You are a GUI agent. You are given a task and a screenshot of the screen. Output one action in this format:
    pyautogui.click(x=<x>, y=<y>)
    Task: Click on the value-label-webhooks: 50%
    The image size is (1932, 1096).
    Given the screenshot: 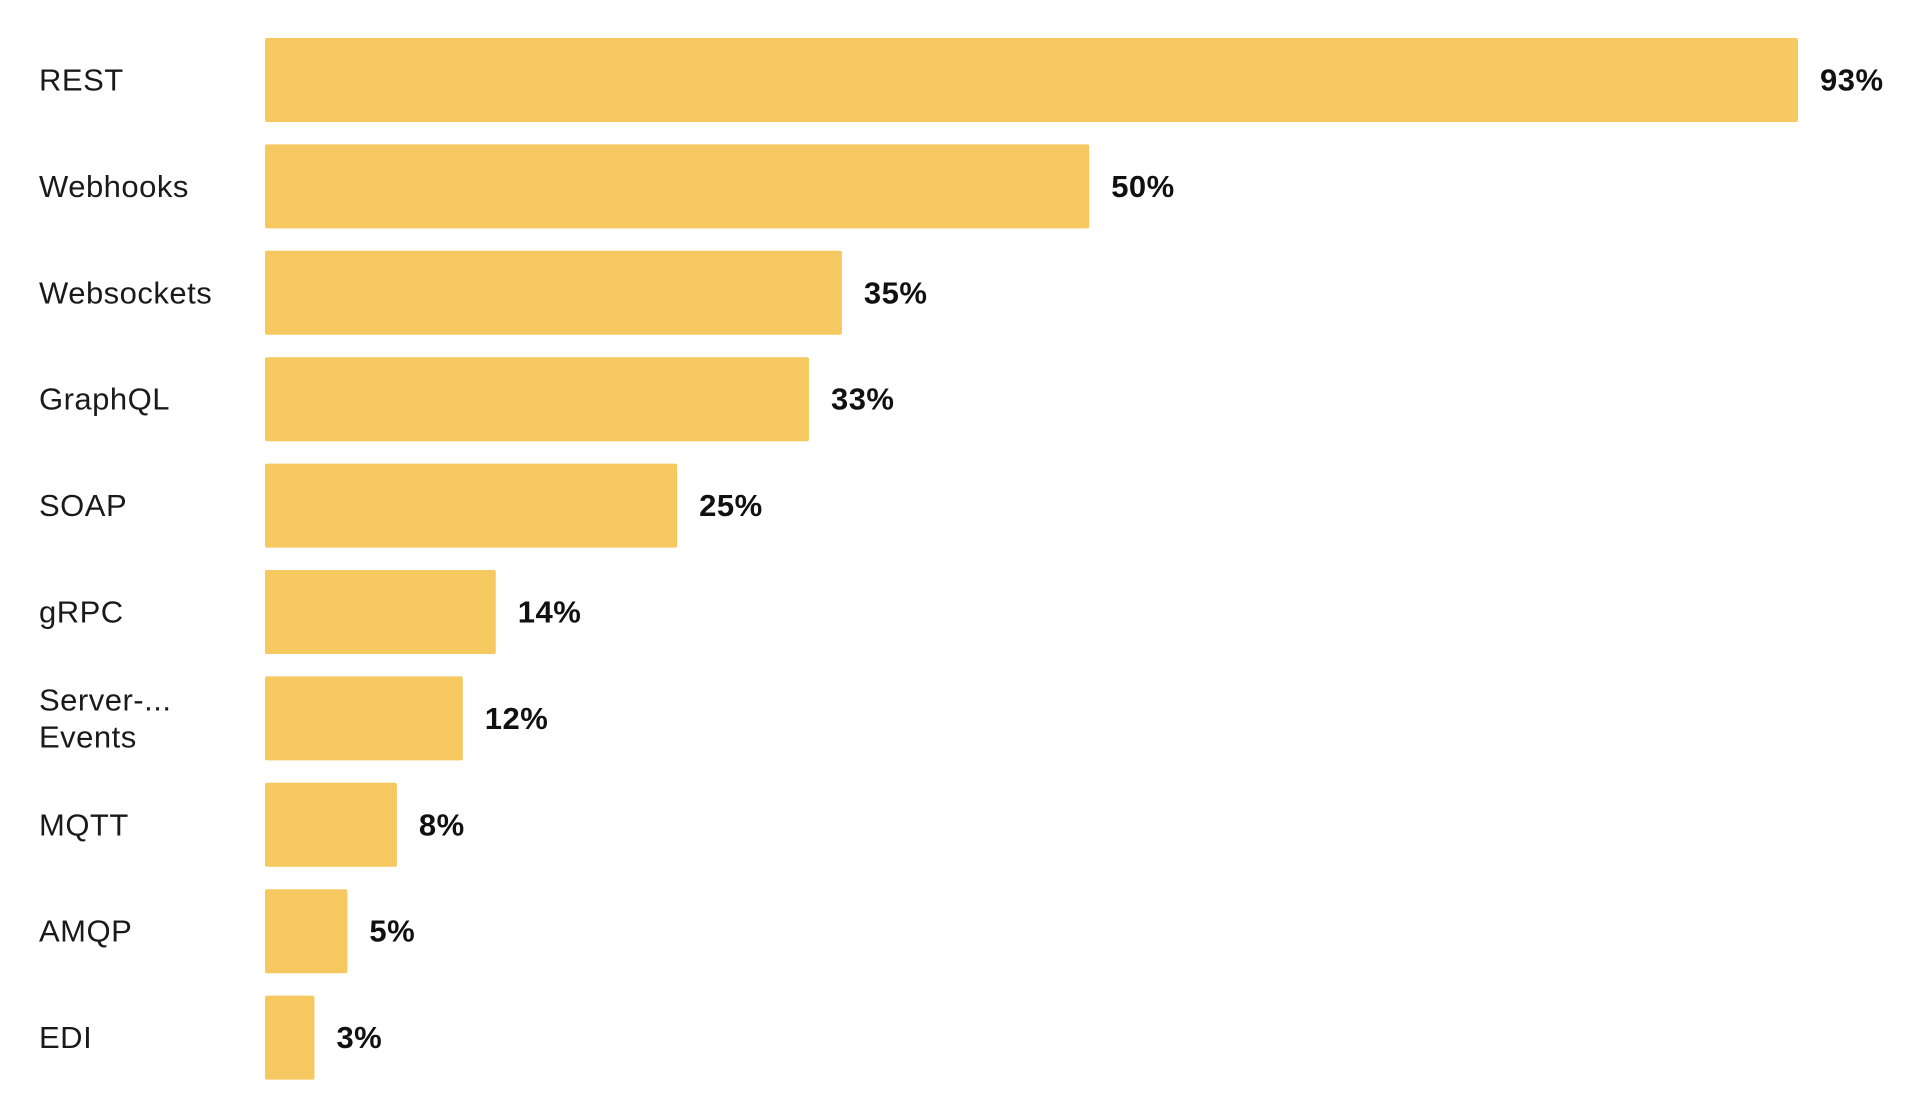 What is the action you would take?
    pyautogui.click(x=1143, y=186)
    